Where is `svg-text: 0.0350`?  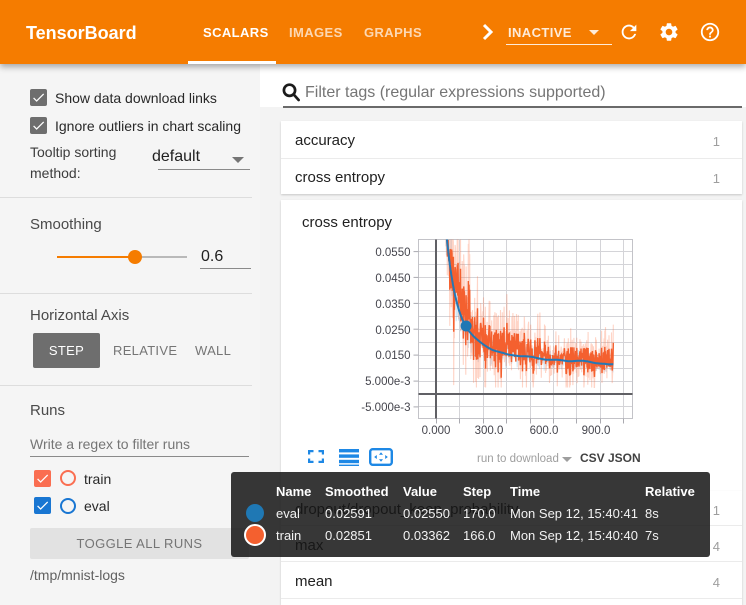
svg-text: 0.0350 is located at coordinates (392, 305).